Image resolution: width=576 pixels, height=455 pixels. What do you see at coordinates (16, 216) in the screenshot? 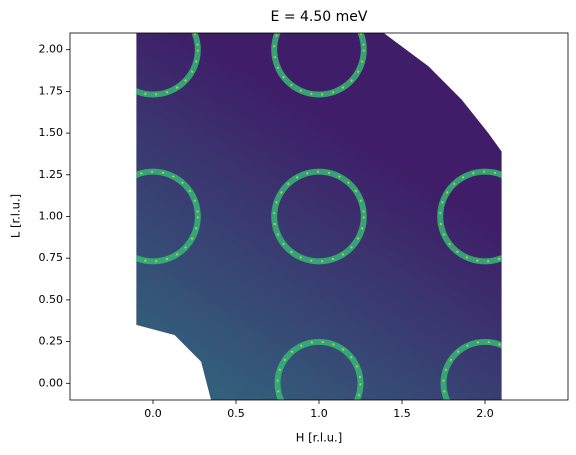
I see `y-axis-label: L [r.l.u.]` at bounding box center [16, 216].